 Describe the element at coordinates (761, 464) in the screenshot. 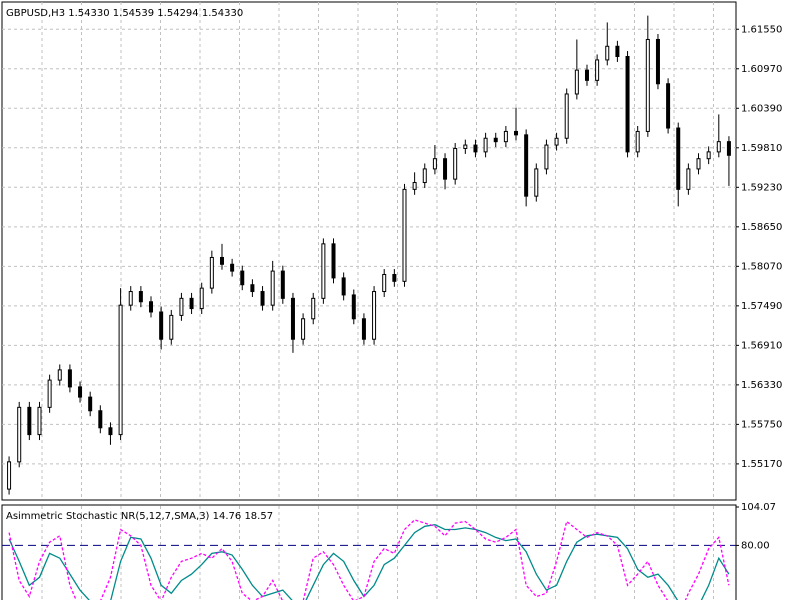

I see `y-tick-label: 1.55170` at that location.